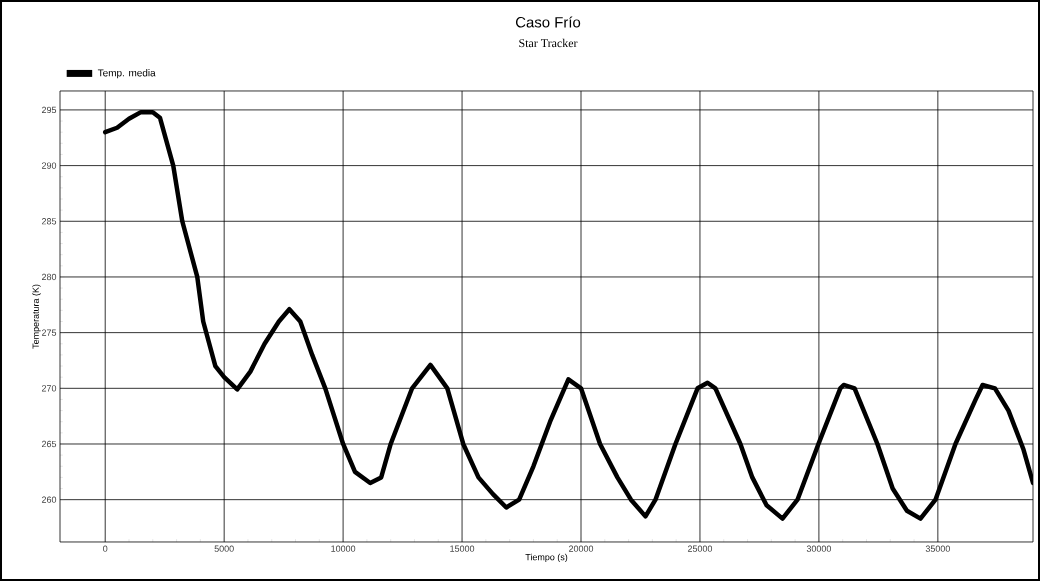 The image size is (1040, 581). Describe the element at coordinates (49, 277) in the screenshot. I see `y-tick-label: 280` at that location.